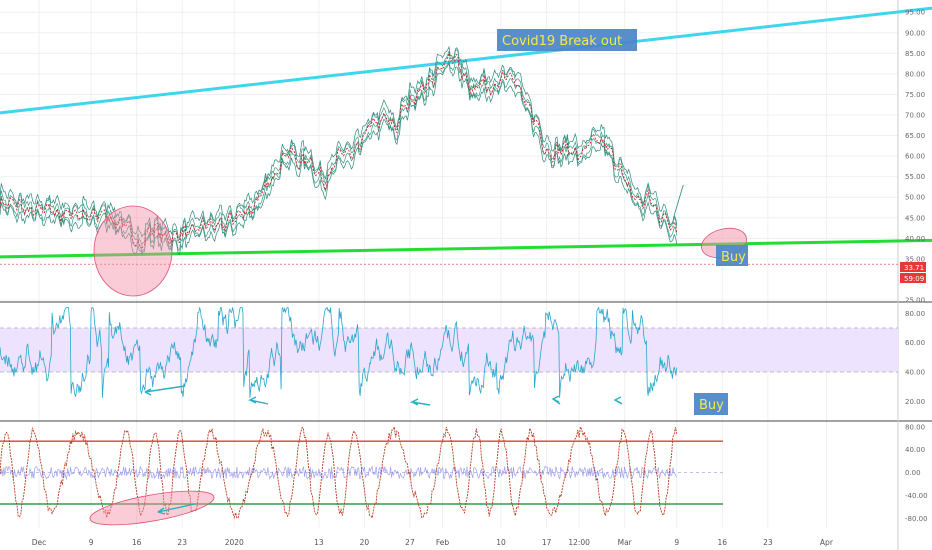 This screenshot has width=932, height=550. What do you see at coordinates (916, 519) in the screenshot?
I see `osc-tick-label: -80.00` at bounding box center [916, 519].